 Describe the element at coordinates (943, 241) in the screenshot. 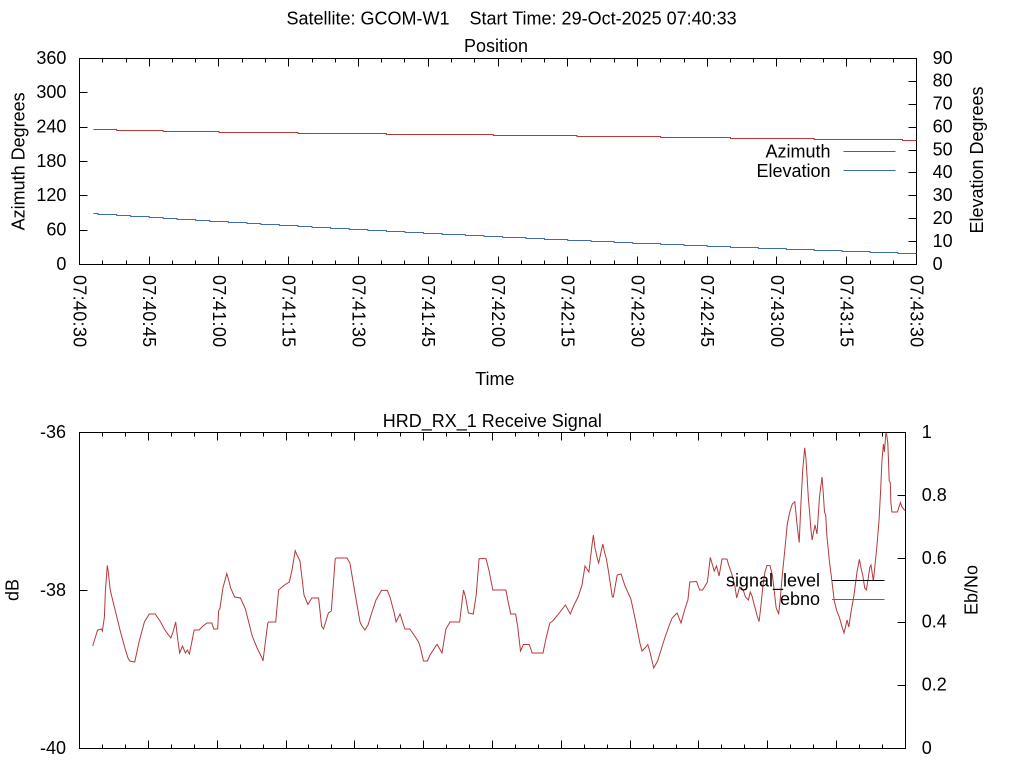

I see `svg-text: 10` at that location.